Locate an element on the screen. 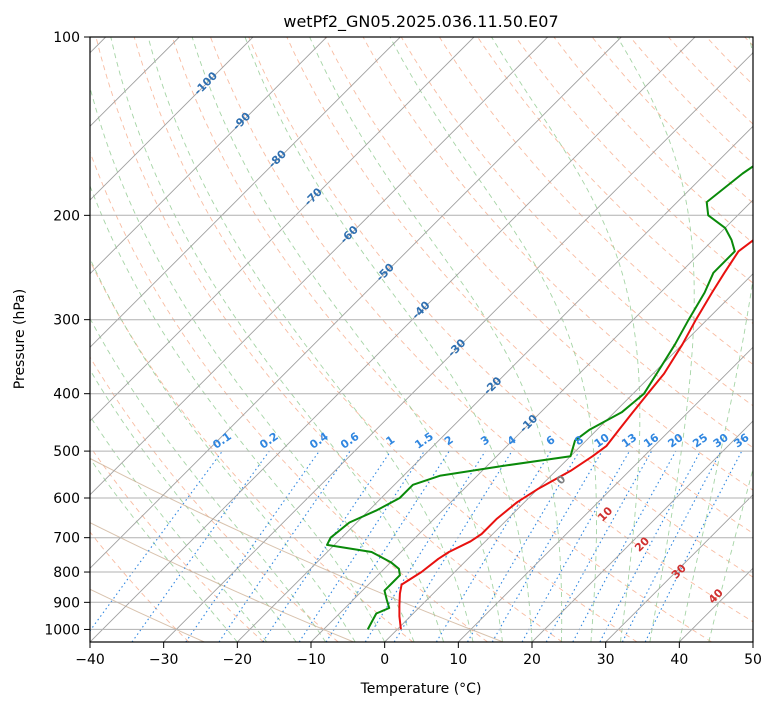 The height and width of the screenshot is (708, 775). x-tick-label: −40 is located at coordinates (90, 660).